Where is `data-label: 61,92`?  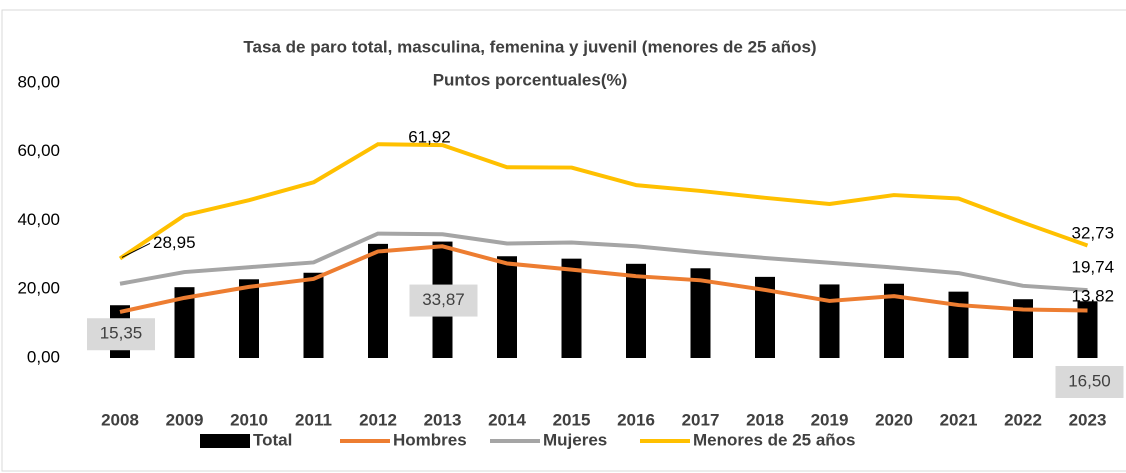
data-label: 61,92 is located at coordinates (429, 137).